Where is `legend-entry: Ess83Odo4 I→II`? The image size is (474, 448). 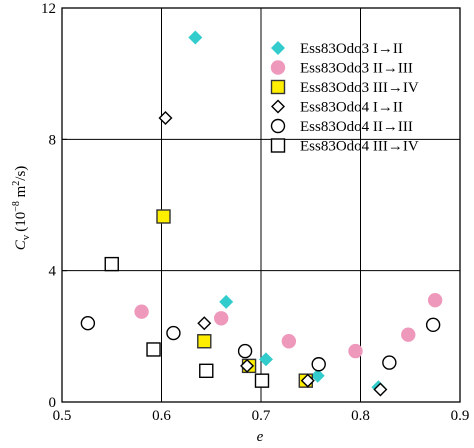
legend-entry: Ess83Odo4 I→II is located at coordinates (337, 107).